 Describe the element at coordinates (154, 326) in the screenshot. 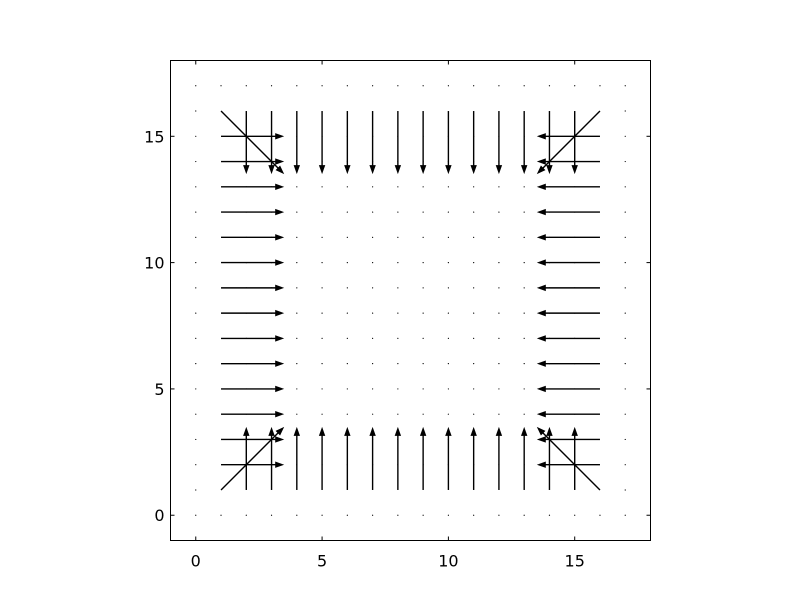

I see `y-tick-labels: 0 5 10 15` at that location.